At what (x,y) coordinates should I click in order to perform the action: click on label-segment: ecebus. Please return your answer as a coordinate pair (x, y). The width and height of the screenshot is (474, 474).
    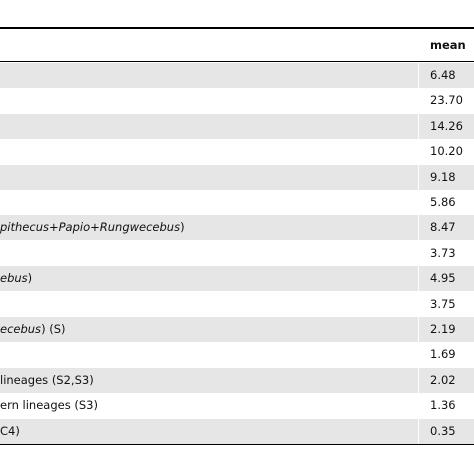
    Looking at the image, I should click on (21, 329).